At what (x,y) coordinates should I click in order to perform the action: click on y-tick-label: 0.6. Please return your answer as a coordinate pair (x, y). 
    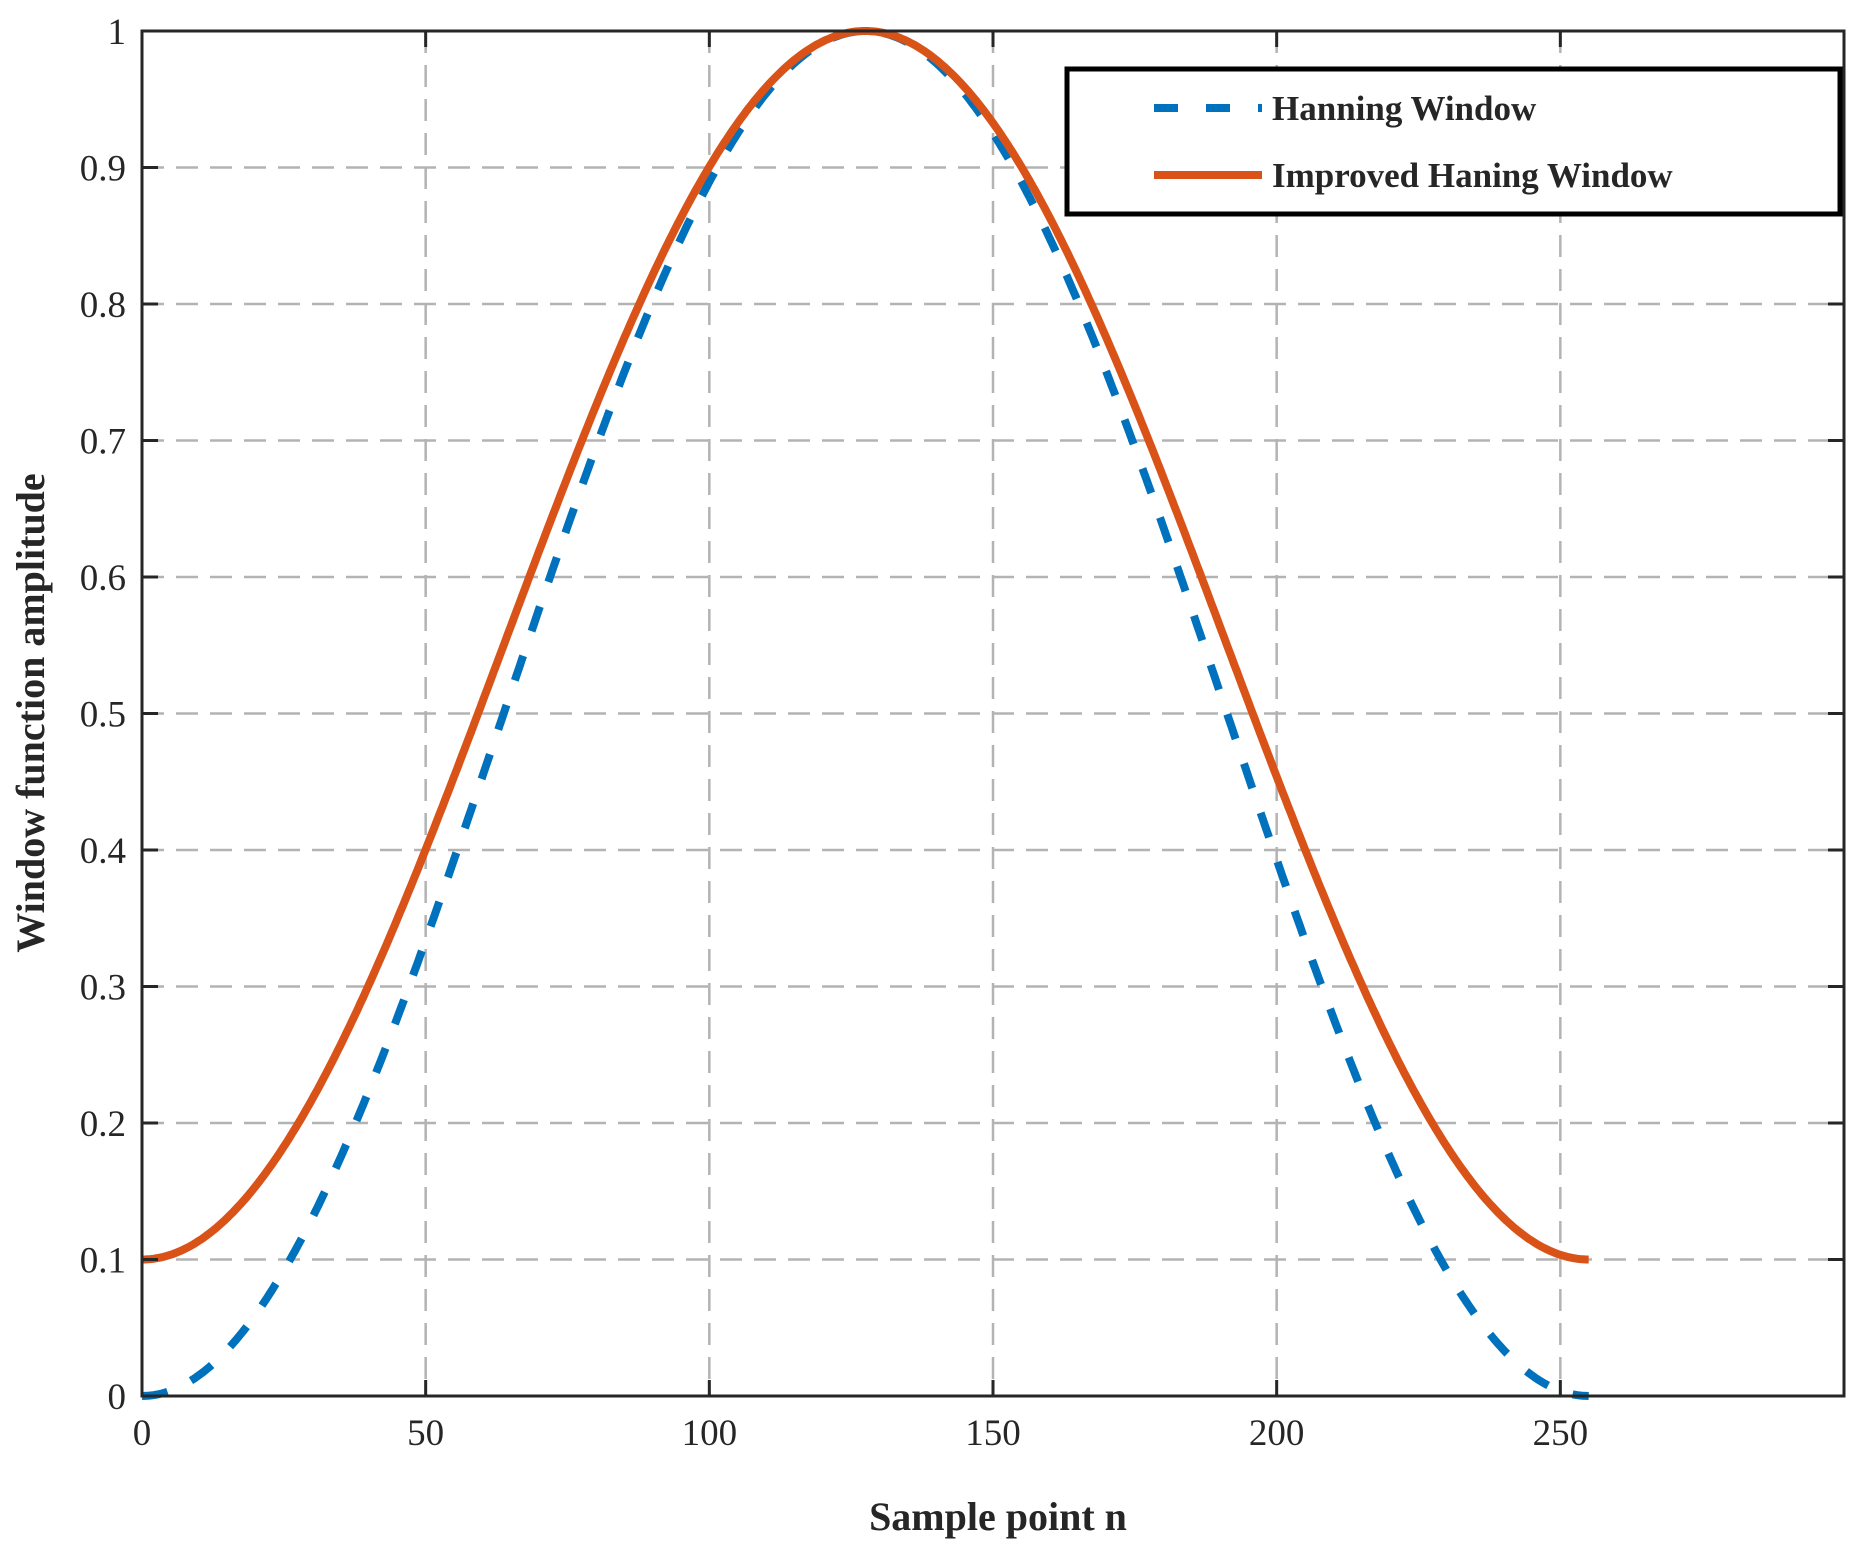
    Looking at the image, I should click on (103, 578).